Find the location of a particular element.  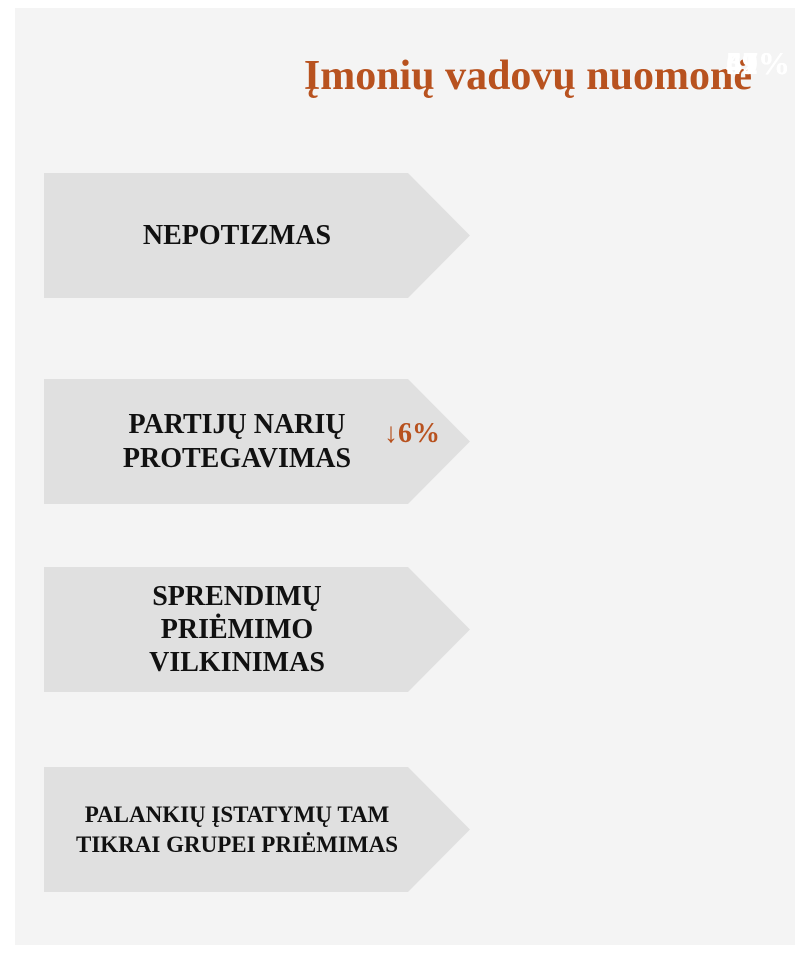

category-box: NEPOTIZMAS is located at coordinates (237, 235).